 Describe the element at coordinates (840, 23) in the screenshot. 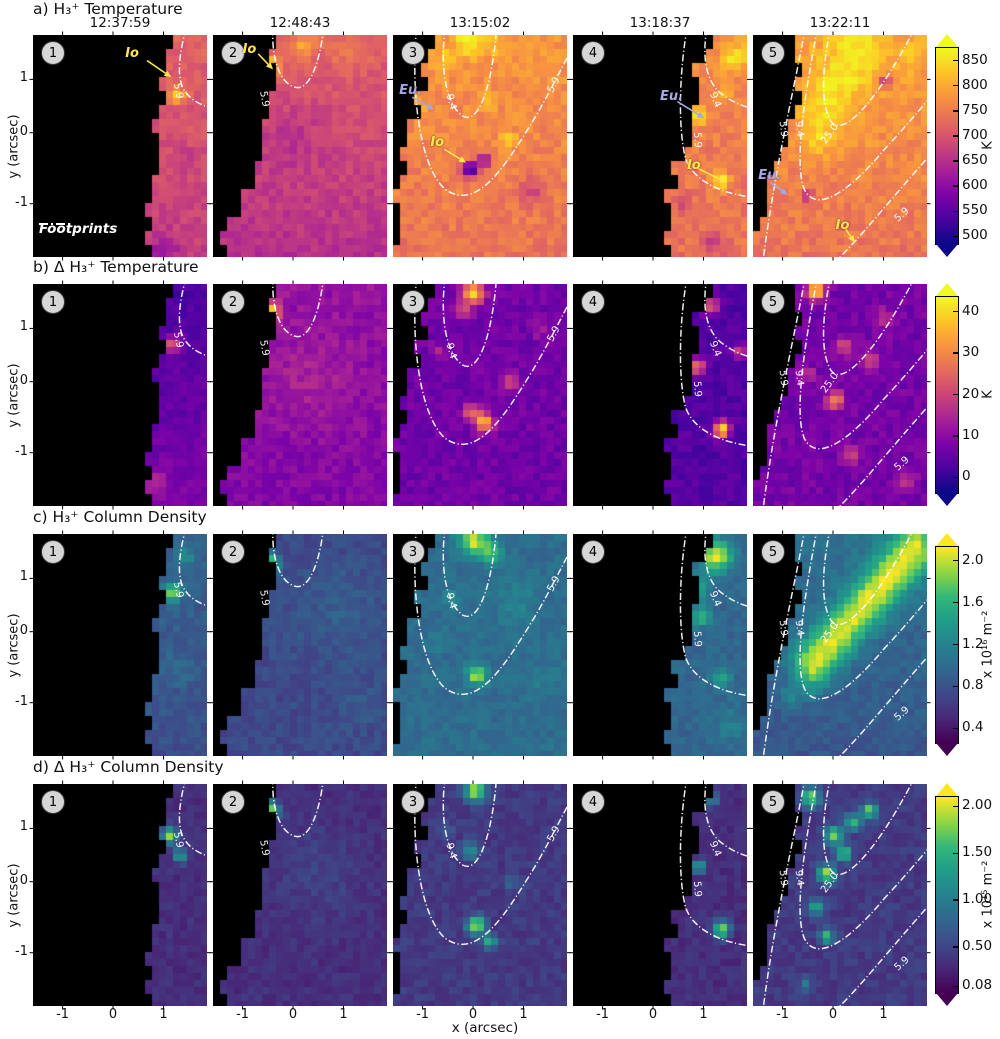

I see `time-label: 13:22:11` at that location.